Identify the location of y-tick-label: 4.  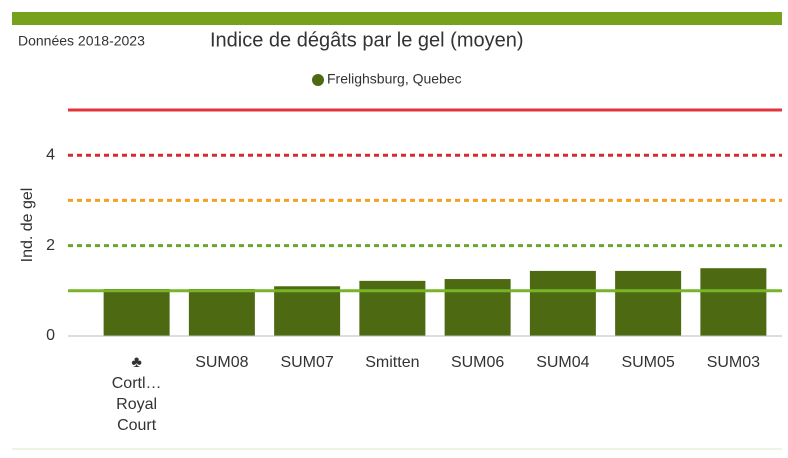
(50, 154).